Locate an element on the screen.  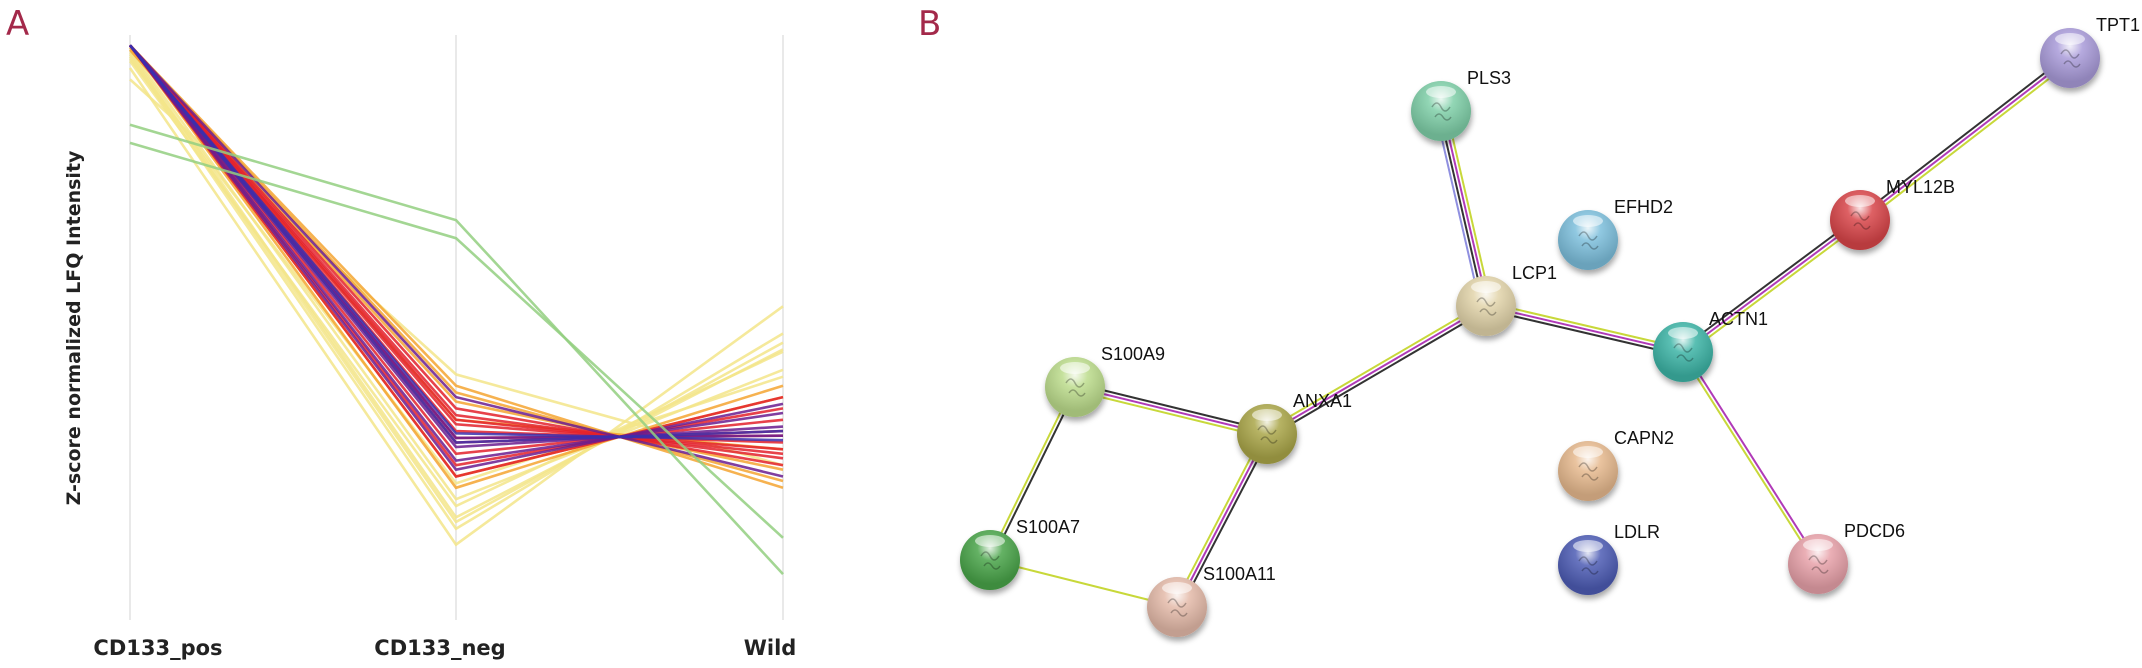
node-capn2: CAPN2 is located at coordinates (1616, 464).